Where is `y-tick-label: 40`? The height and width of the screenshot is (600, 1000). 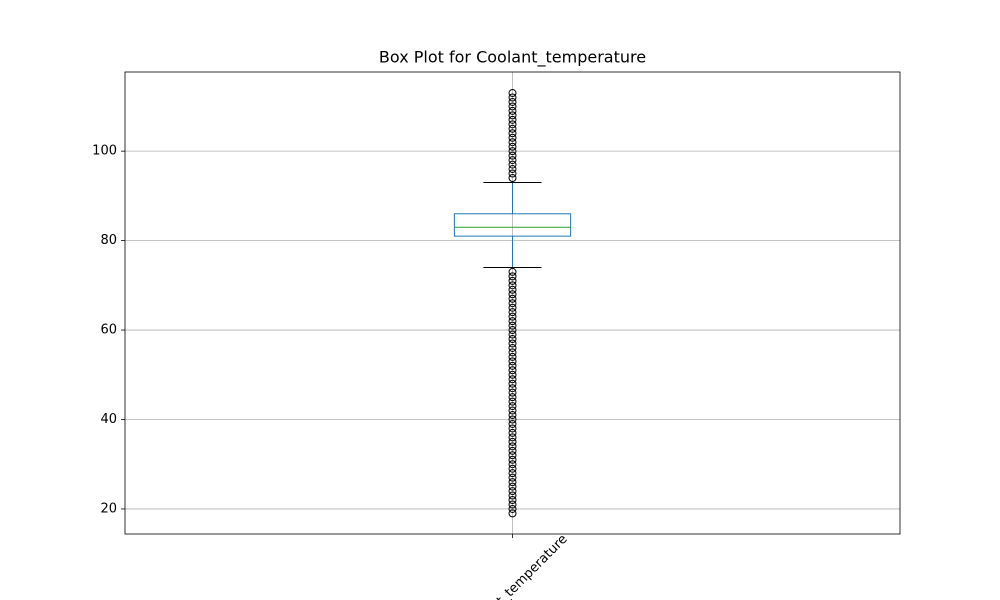
y-tick-label: 40 is located at coordinates (108, 419).